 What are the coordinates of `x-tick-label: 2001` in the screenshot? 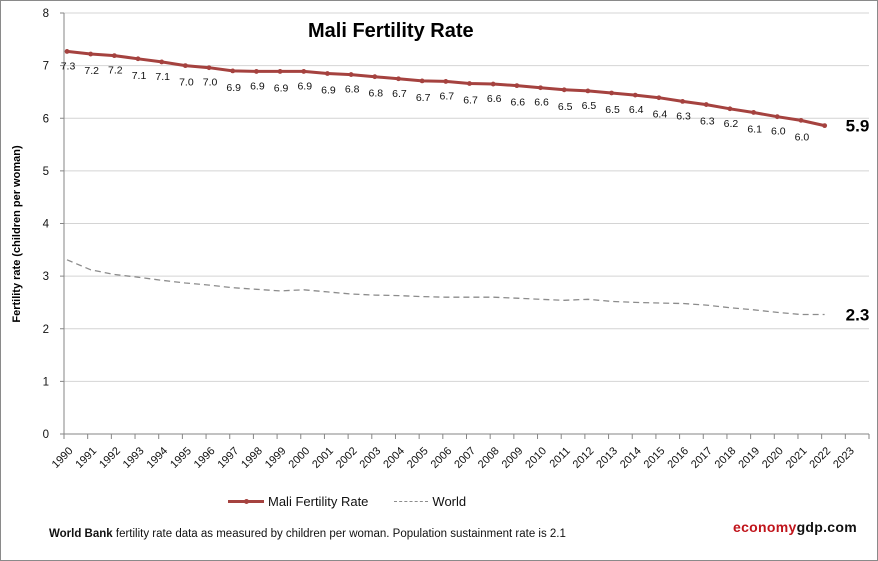 It's located at (323, 458).